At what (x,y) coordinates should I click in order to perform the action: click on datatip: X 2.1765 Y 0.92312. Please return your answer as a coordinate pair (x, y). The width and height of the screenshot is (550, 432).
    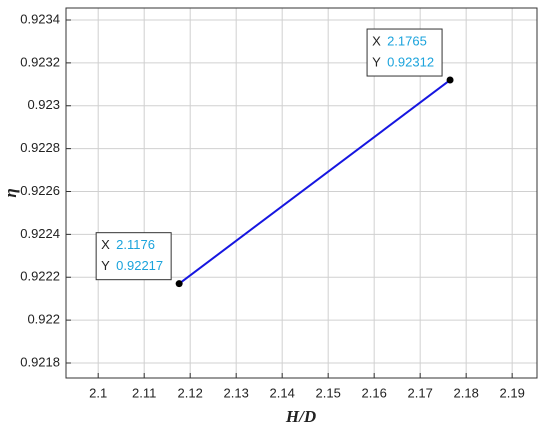
    Looking at the image, I should click on (404, 52).